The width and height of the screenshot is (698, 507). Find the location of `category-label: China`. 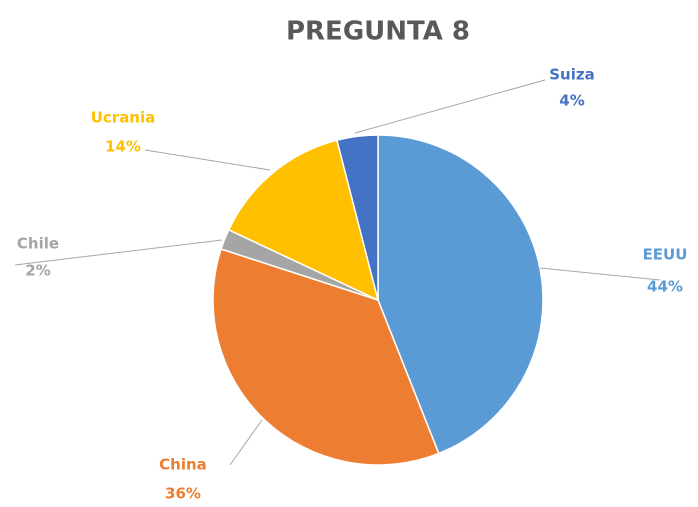

category-label: China is located at coordinates (183, 465).